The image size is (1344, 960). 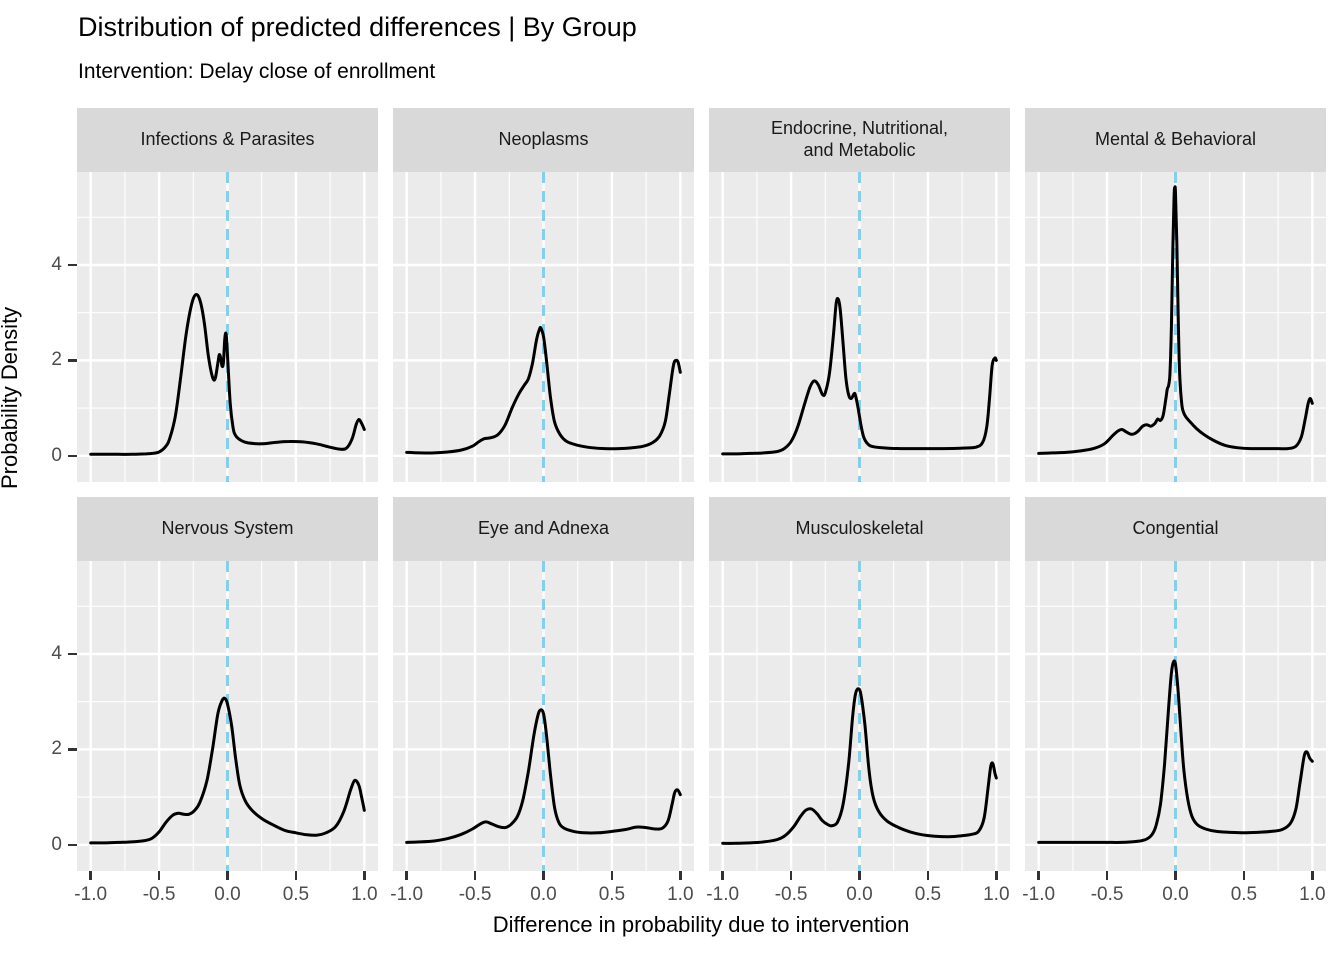 I want to click on facet-congential: Congential -1.0 -0.5 0.0 0.5 1.0, so click(x=1174, y=701).